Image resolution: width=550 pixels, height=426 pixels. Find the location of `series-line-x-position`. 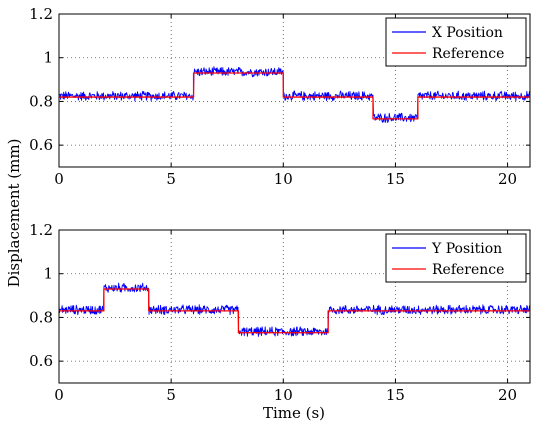

series-line-x-position is located at coordinates (294, 94).